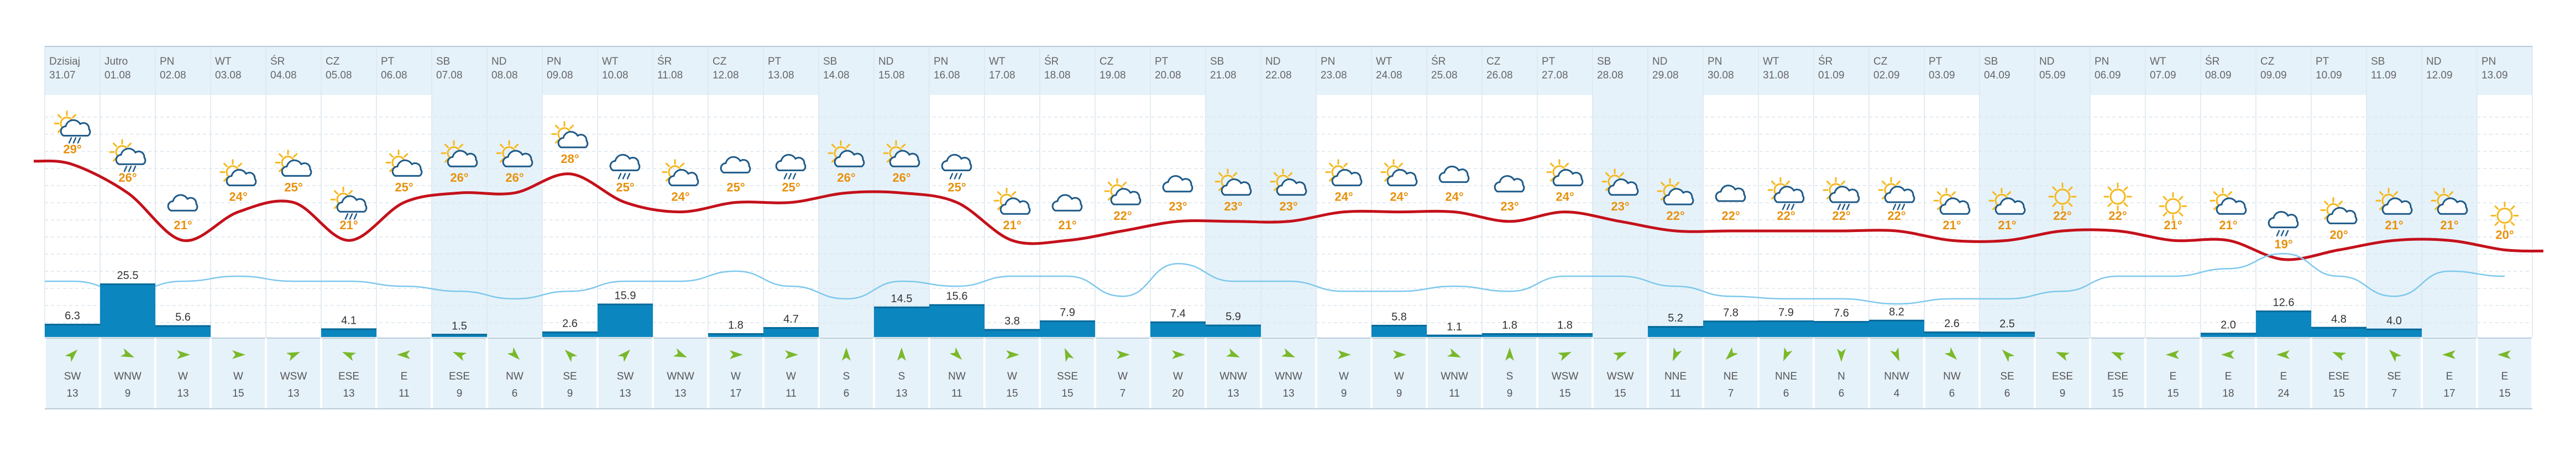  What do you see at coordinates (2339, 319) in the screenshot?
I see `precipitation-label: 4.8` at bounding box center [2339, 319].